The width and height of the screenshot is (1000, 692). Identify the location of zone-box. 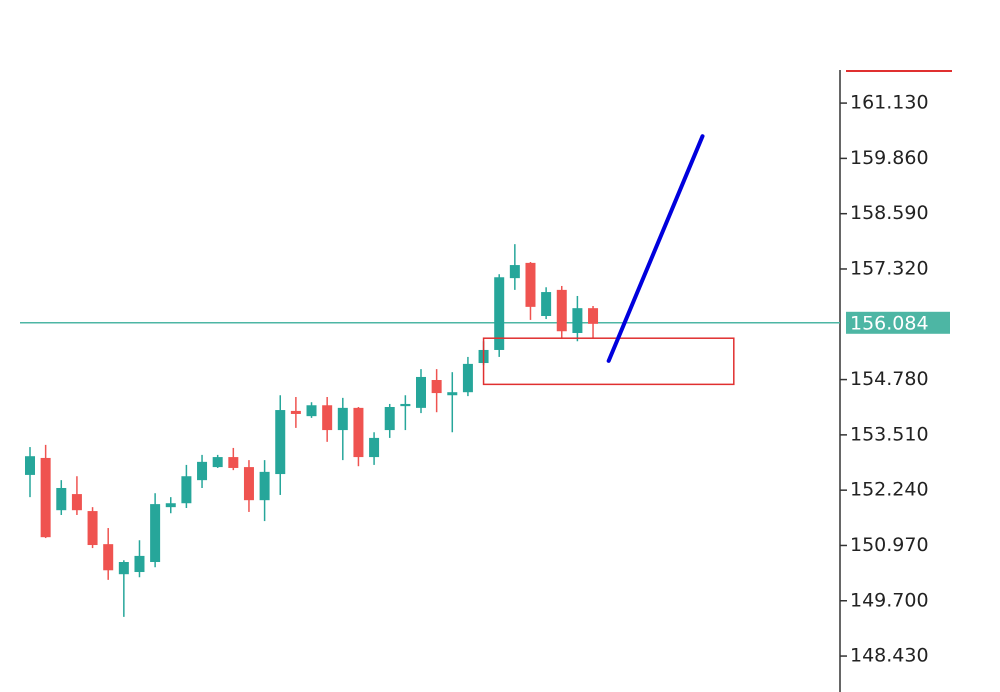
(608, 361).